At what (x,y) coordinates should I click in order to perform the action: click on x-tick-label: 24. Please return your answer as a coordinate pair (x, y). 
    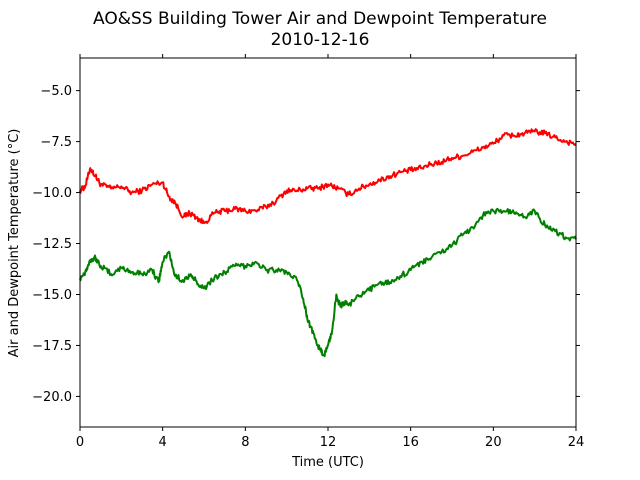
    Looking at the image, I should click on (576, 442).